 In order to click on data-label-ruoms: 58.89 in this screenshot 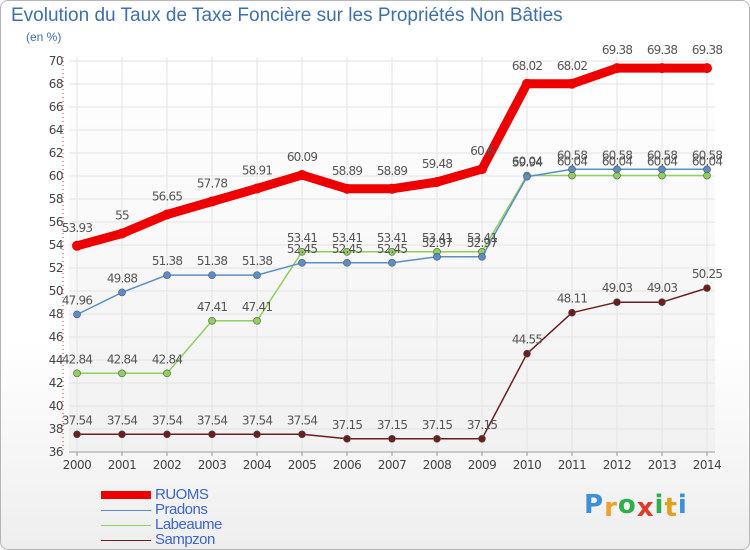, I will do `click(347, 171)`.